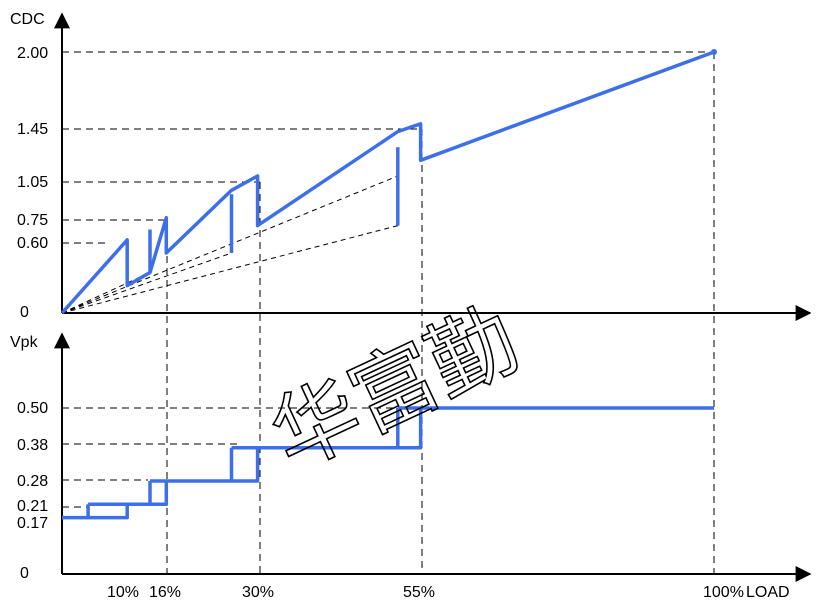 The height and width of the screenshot is (602, 819). I want to click on vpk-tick-label: 0.38, so click(32, 445).